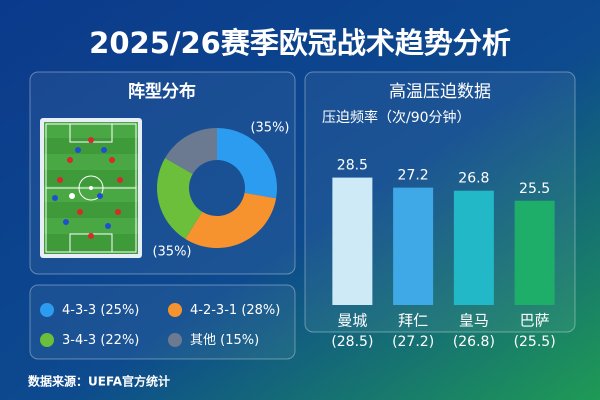 This screenshot has height=400, width=600. I want to click on x-tick-label: 曼城, so click(352, 321).